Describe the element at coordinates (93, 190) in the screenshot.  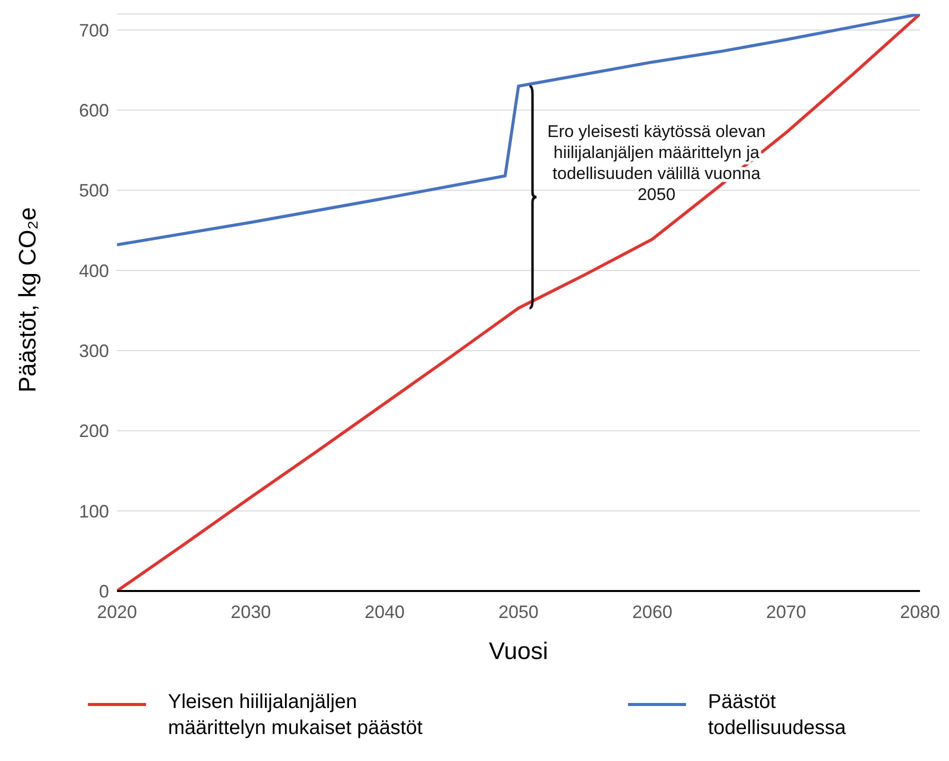
I see `y-tick-label: 500` at that location.